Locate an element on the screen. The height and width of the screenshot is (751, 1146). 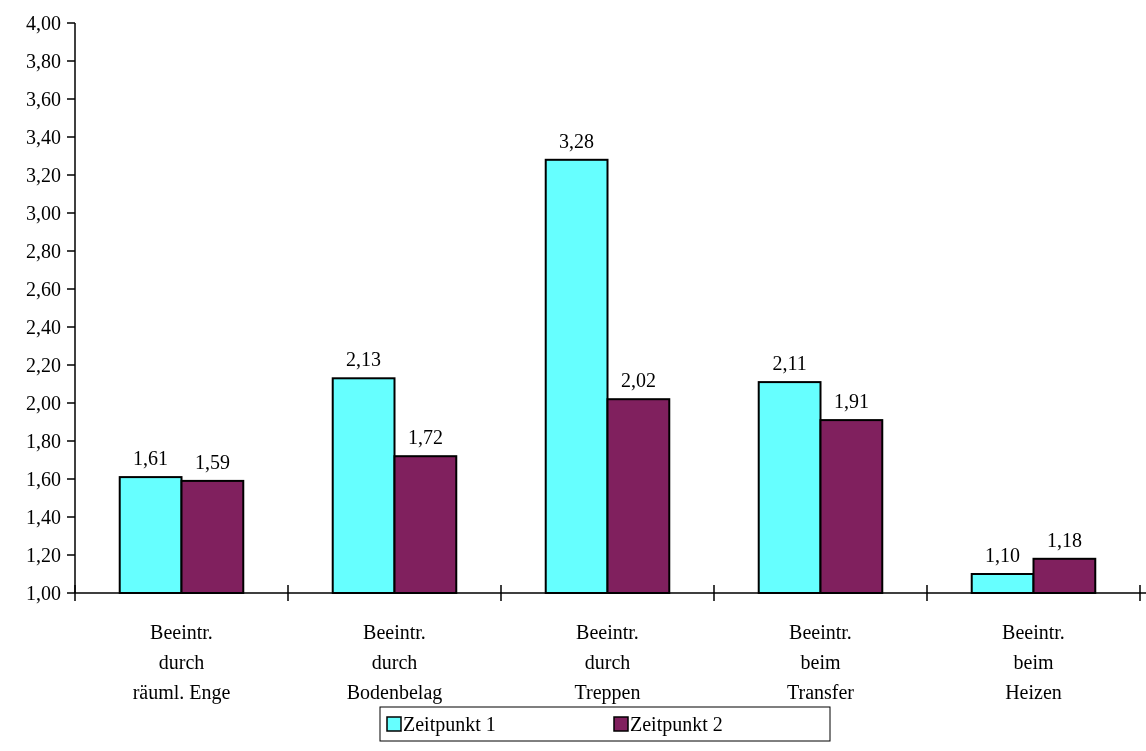
data-label: 1,72 is located at coordinates (425, 437).